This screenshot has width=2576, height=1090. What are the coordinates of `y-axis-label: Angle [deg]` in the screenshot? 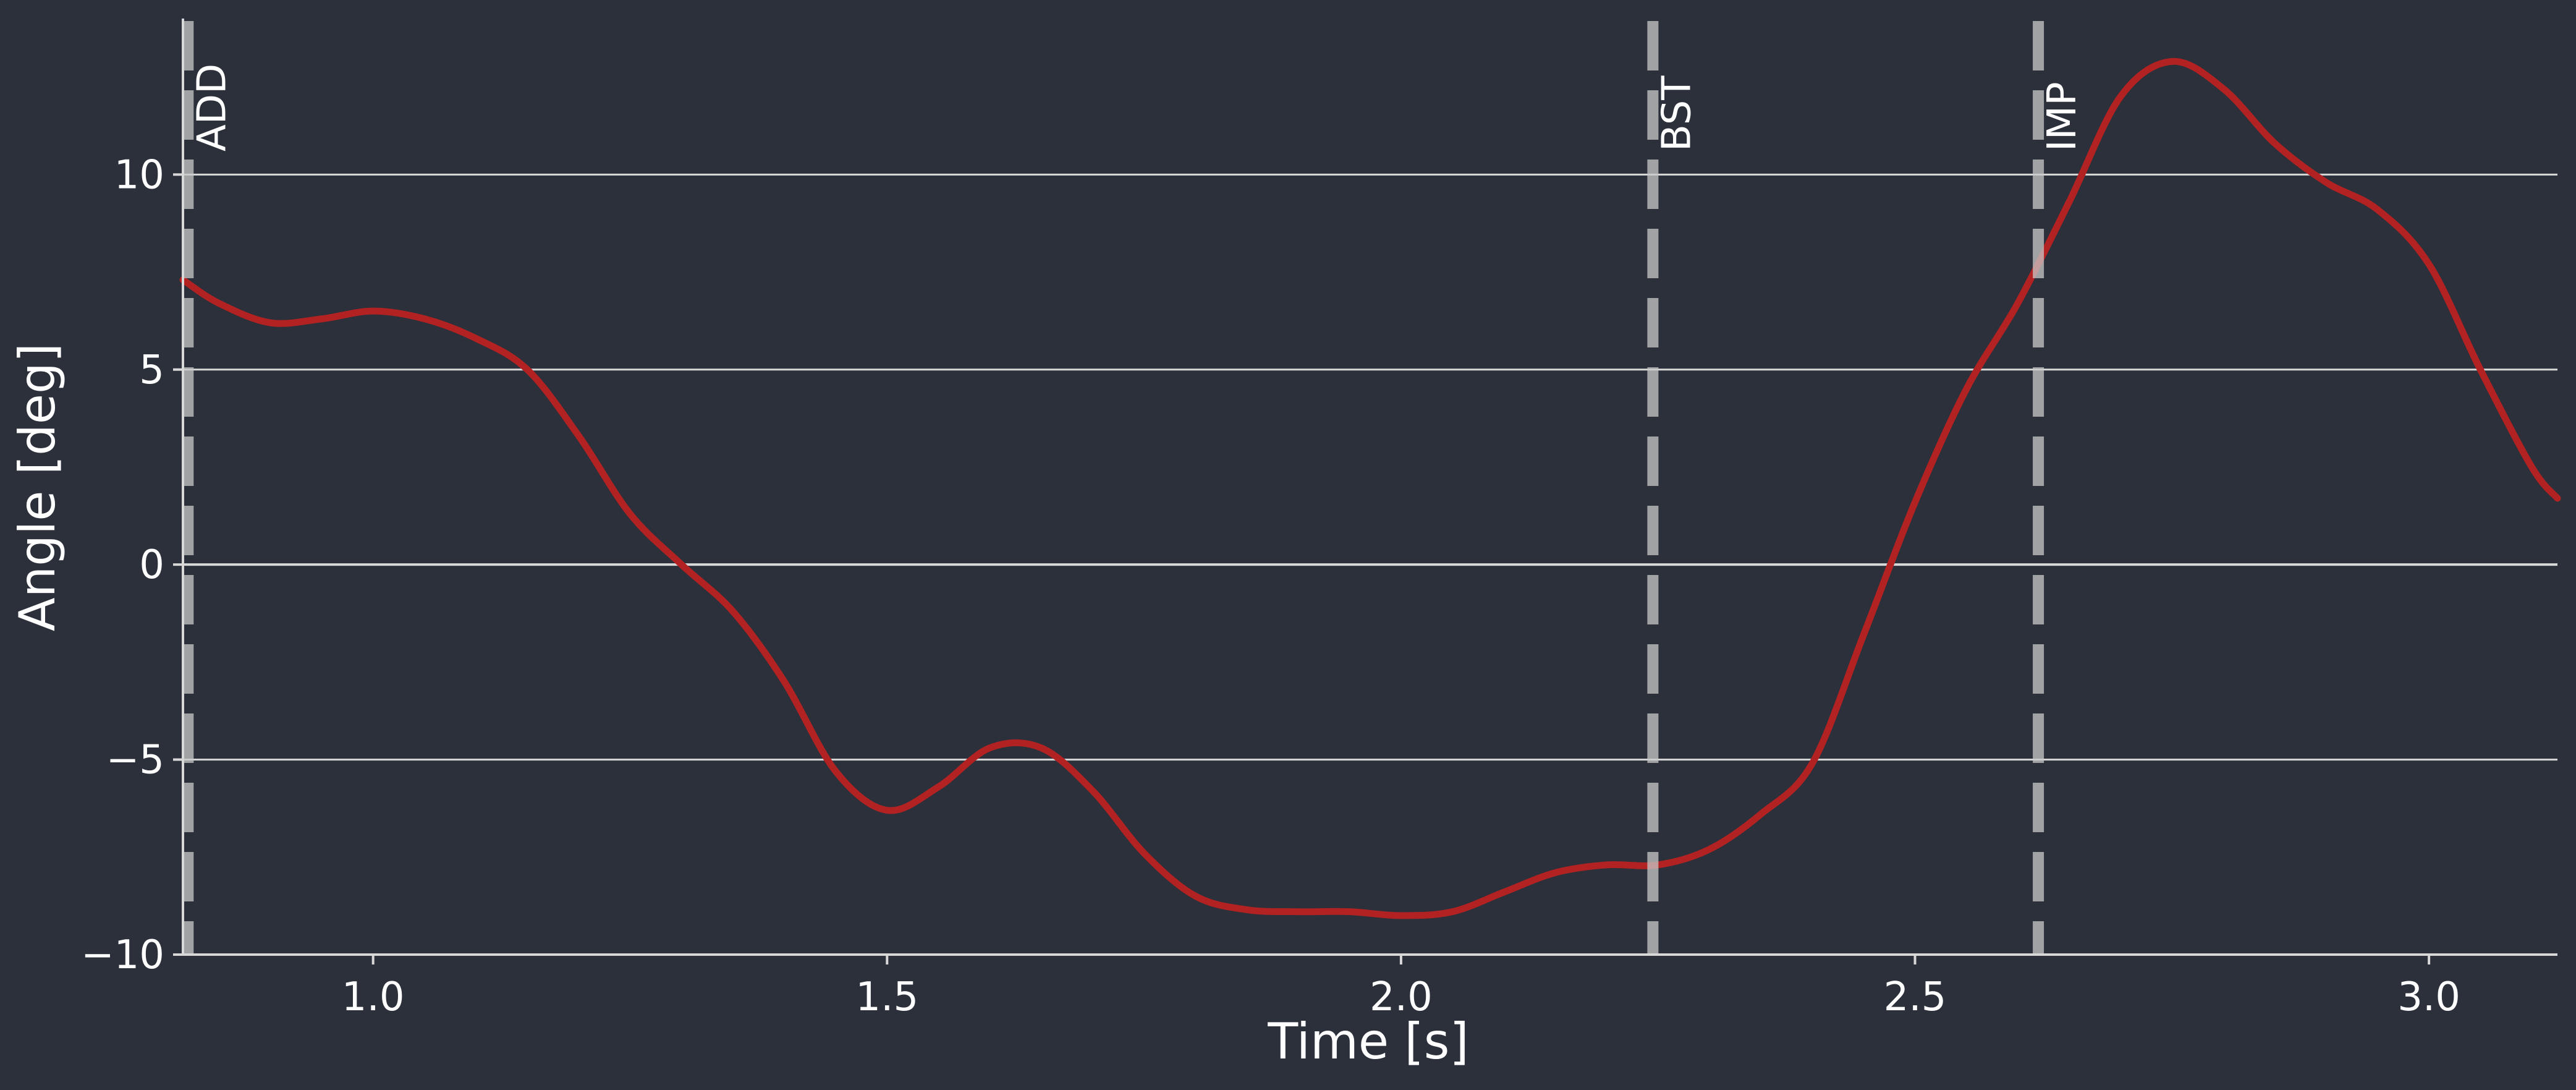 It's located at (37, 487).